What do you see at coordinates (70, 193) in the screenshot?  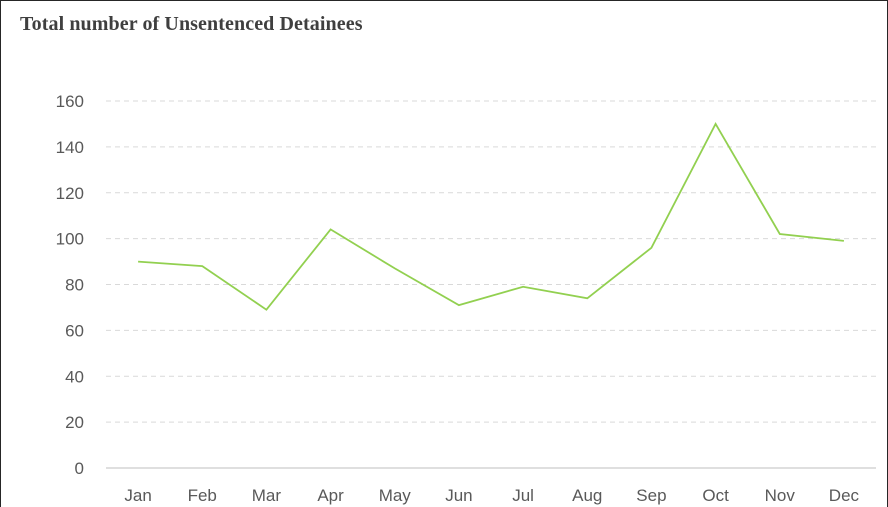 I see `y-tick-label: 120` at bounding box center [70, 193].